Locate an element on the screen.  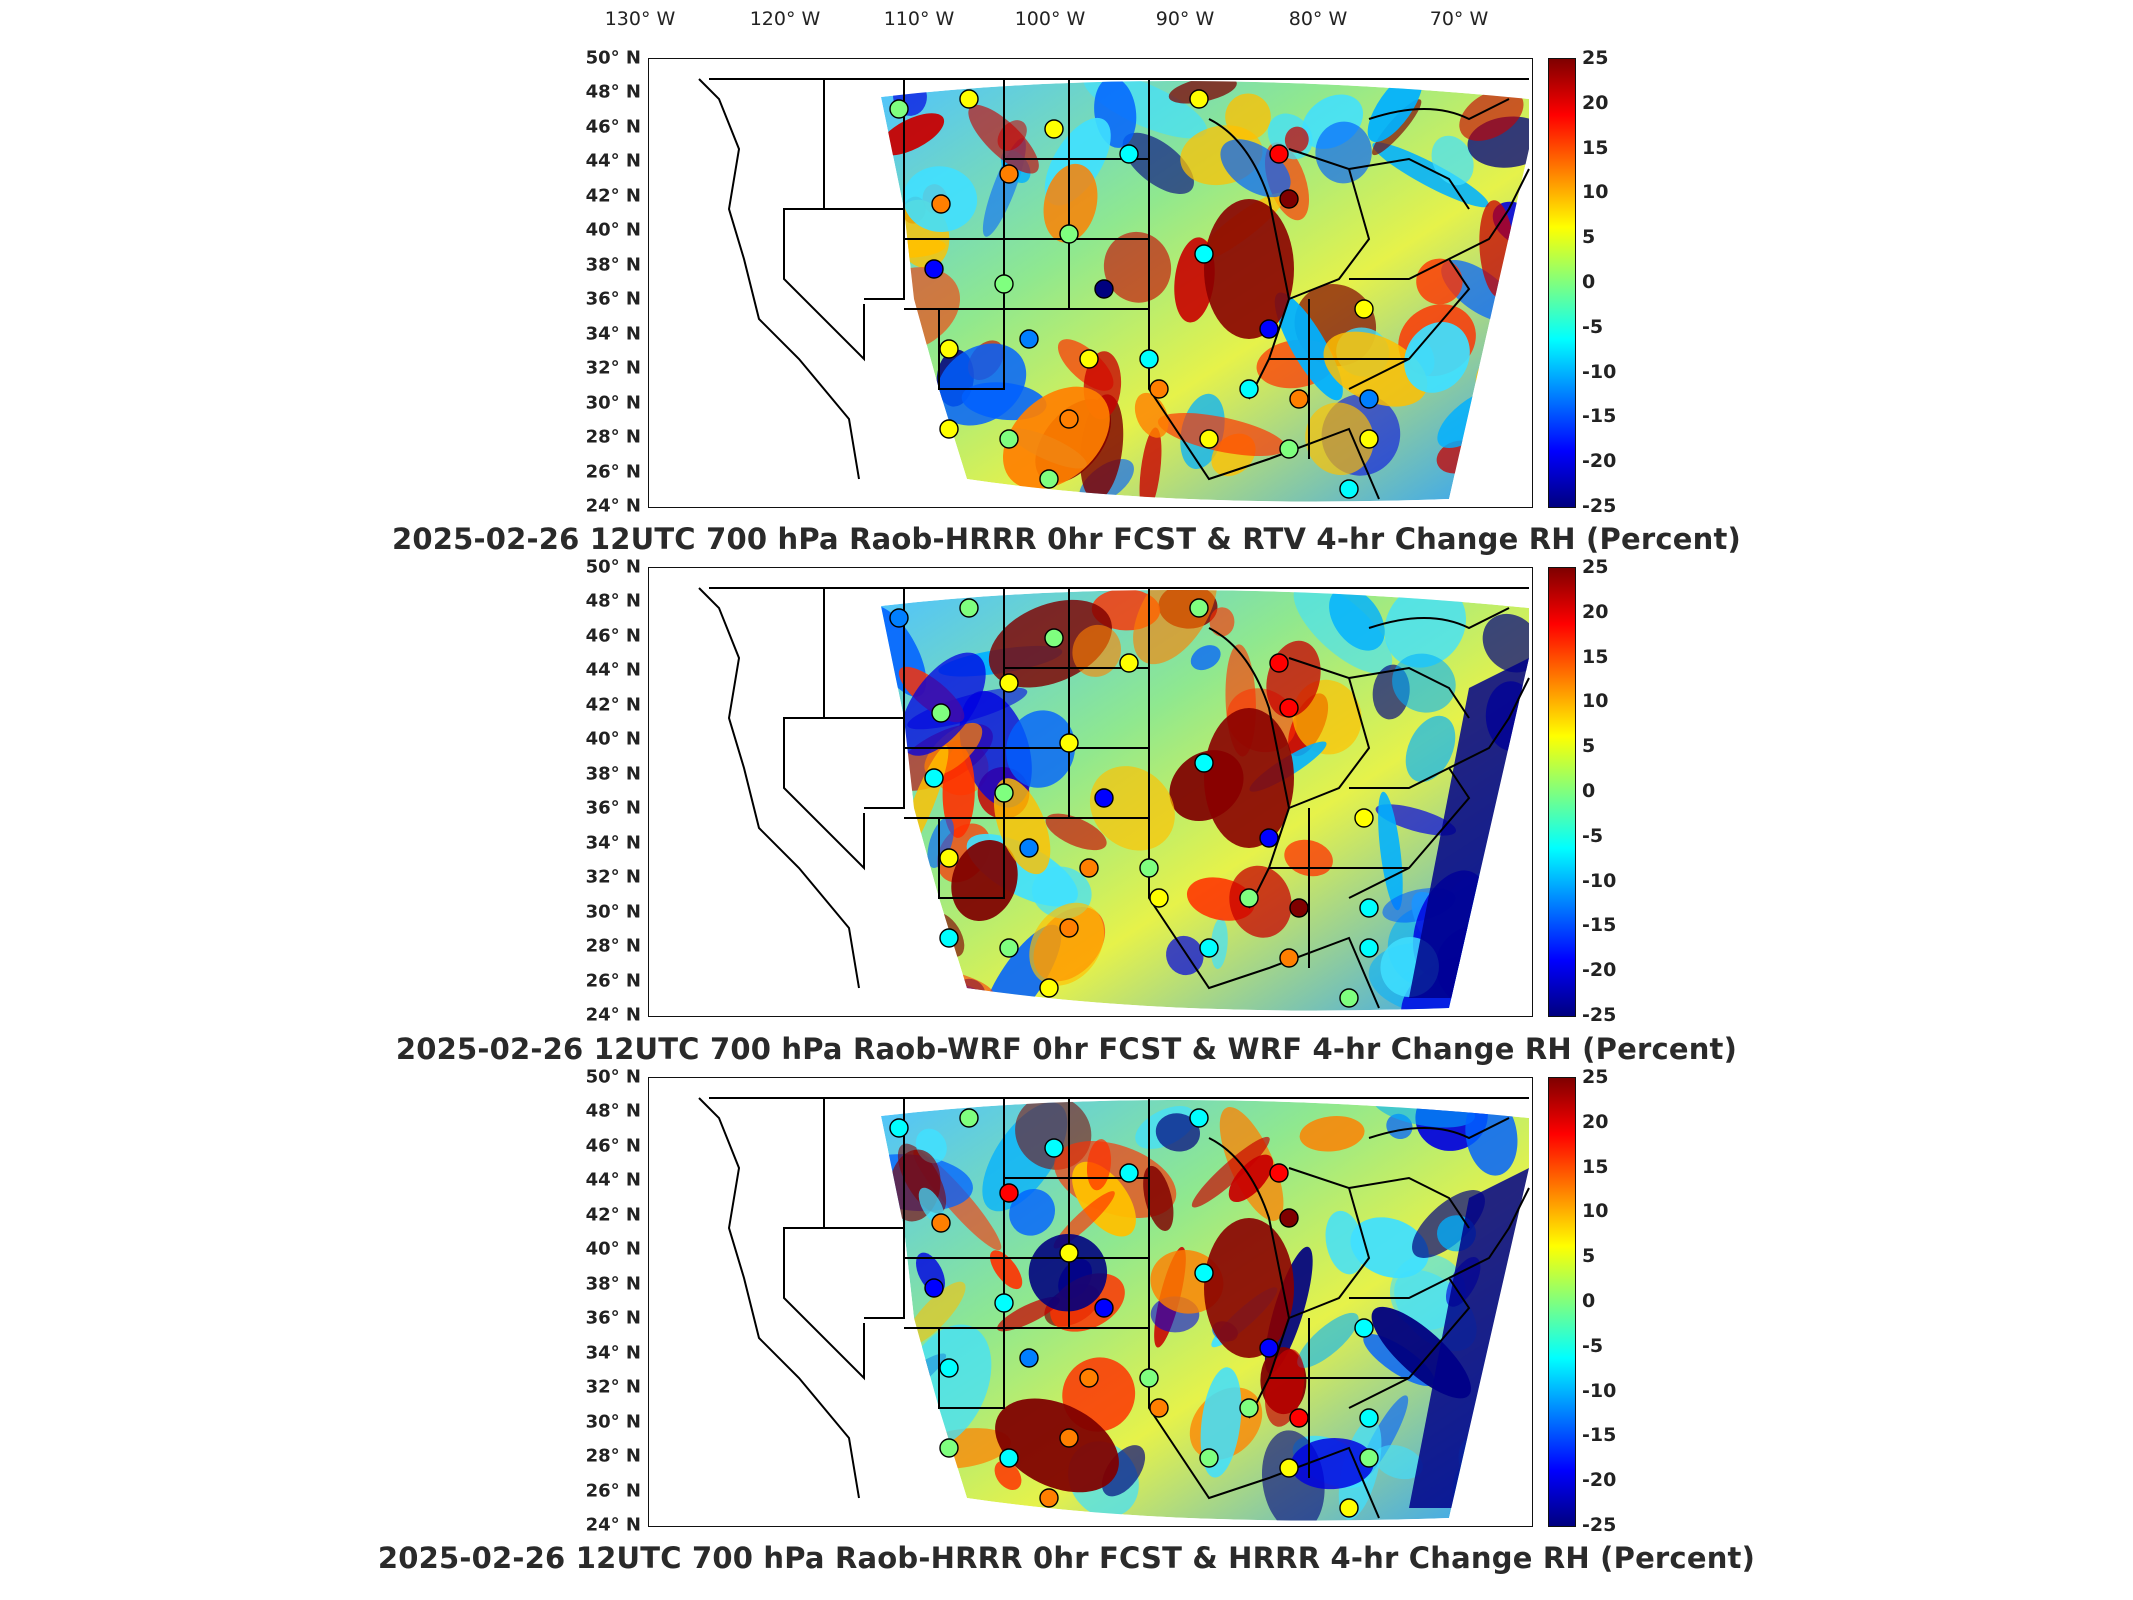
lat-label: 46° N is located at coordinates (613, 636).